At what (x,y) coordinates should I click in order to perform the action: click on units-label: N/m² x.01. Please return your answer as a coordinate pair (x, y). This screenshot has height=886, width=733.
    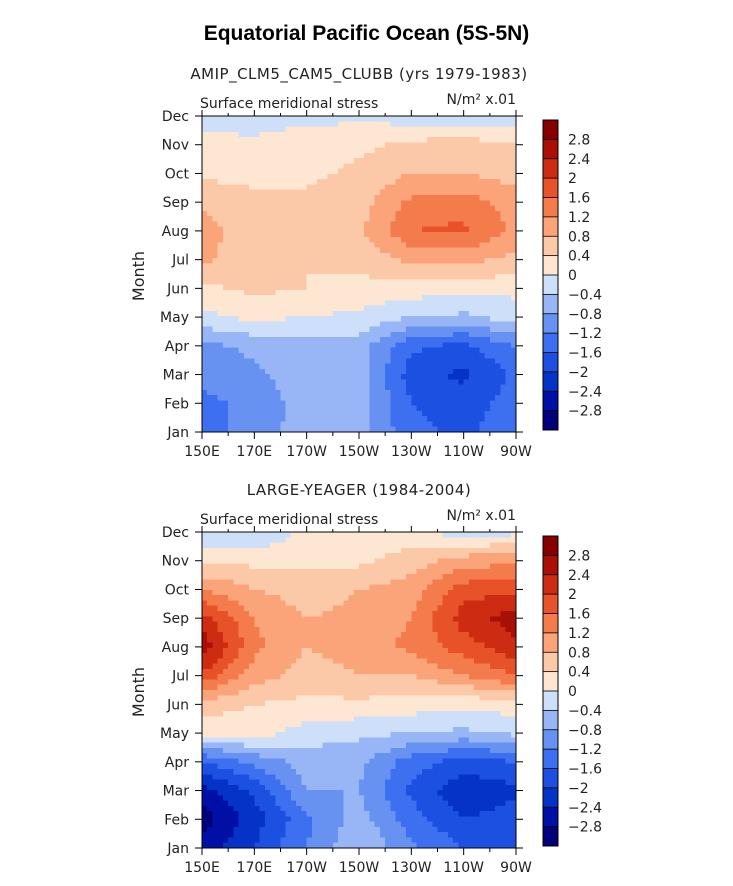
    Looking at the image, I should click on (481, 100).